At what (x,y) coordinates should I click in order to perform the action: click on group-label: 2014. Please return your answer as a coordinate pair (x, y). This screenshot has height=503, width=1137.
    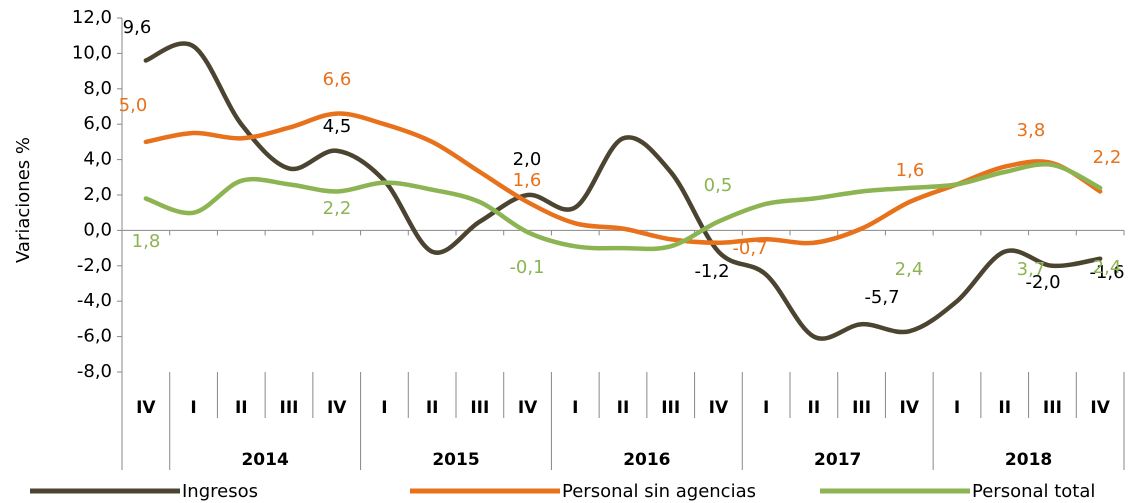
    Looking at the image, I should click on (264, 460).